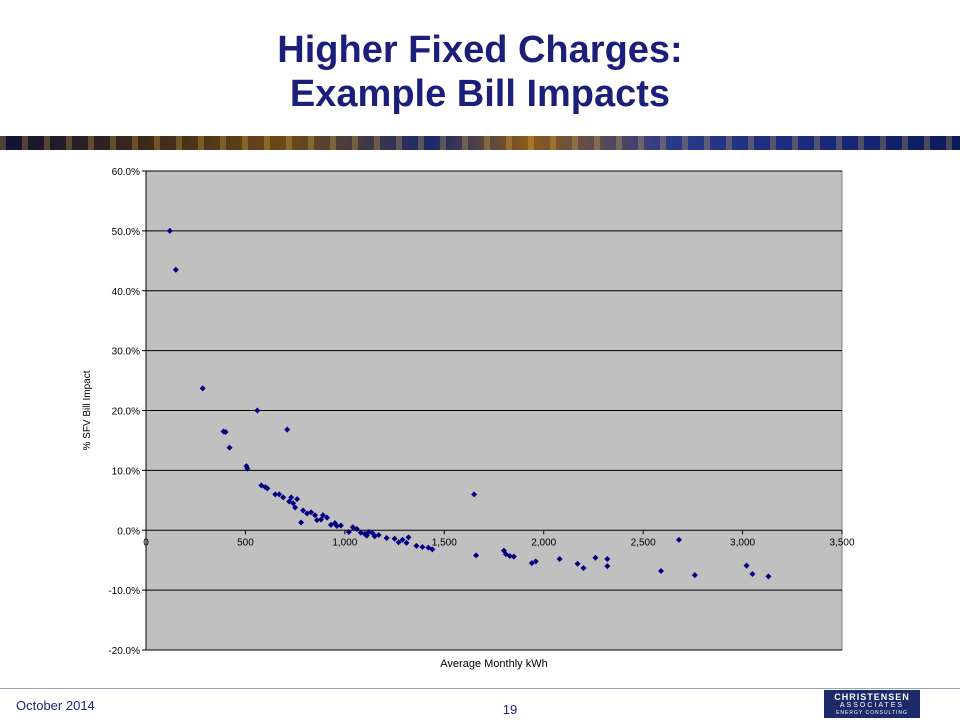 Image resolution: width=960 pixels, height=720 pixels. Describe the element at coordinates (126, 172) in the screenshot. I see `y-tick-label: 60.0%` at that location.